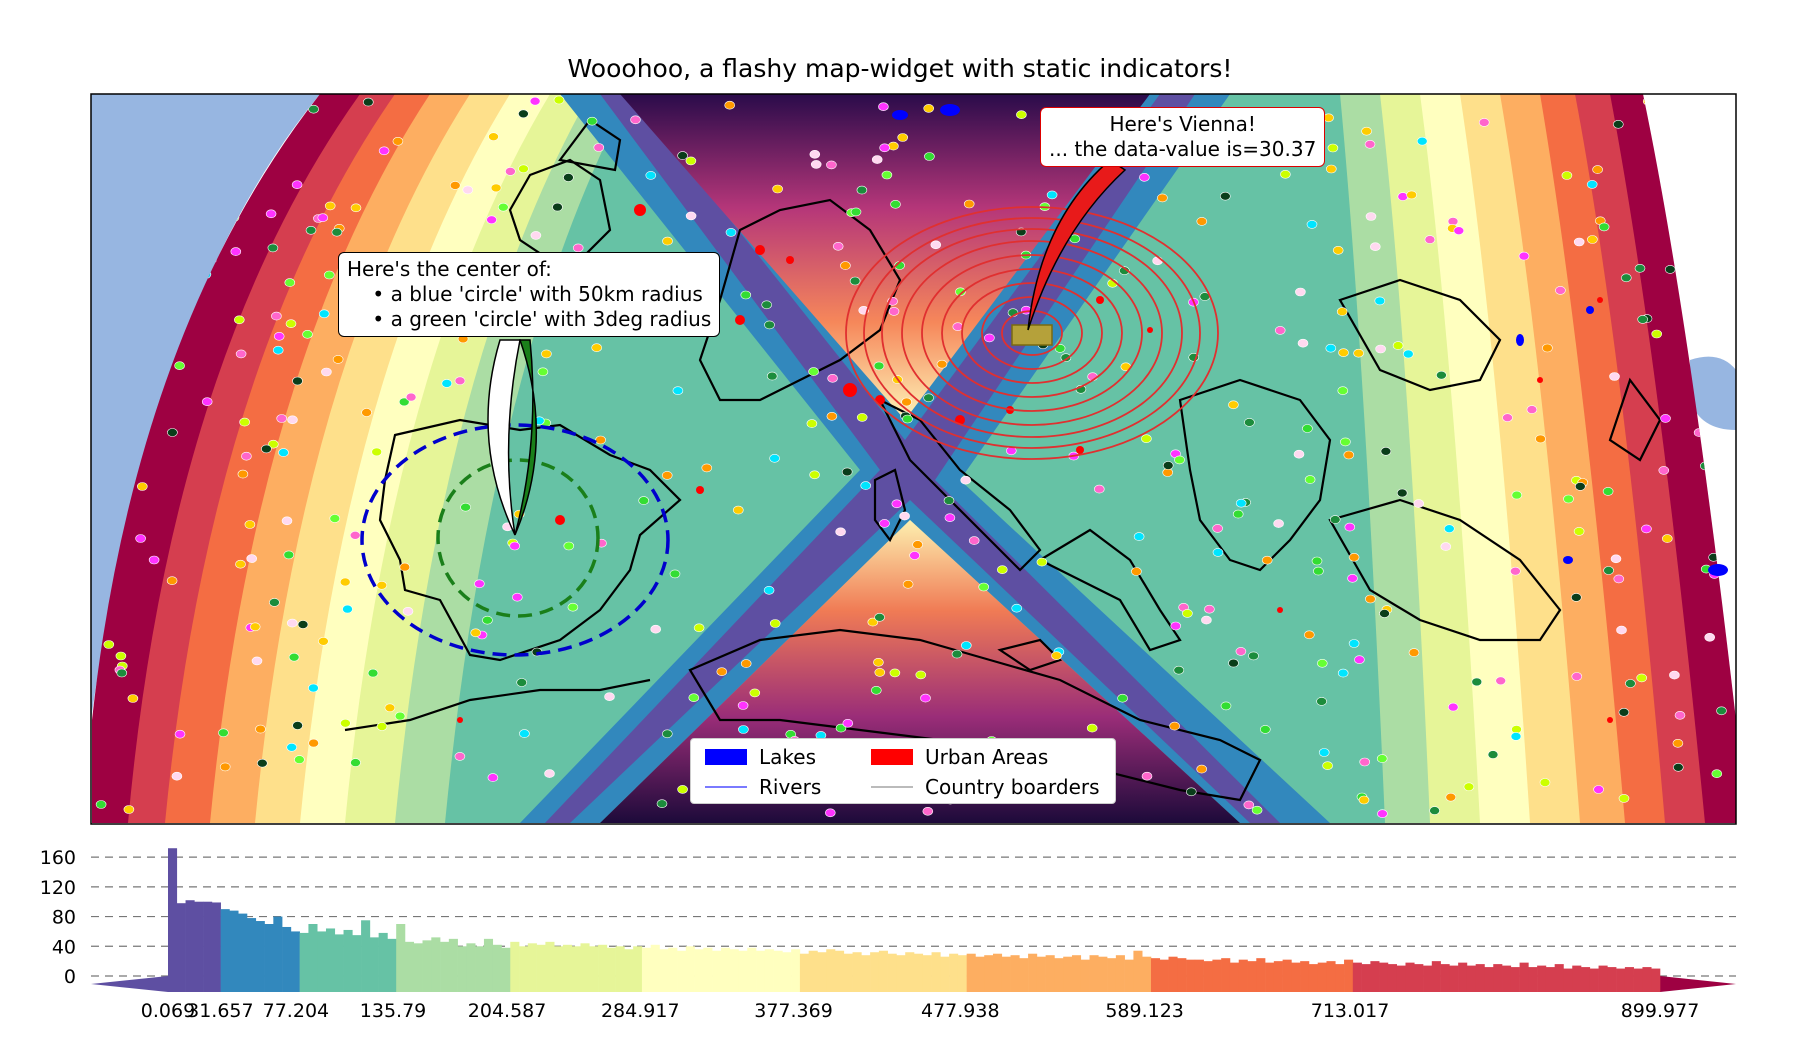 The height and width of the screenshot is (1050, 1800). What do you see at coordinates (529, 319) in the screenshot?
I see `annotation-center-line3: • a green 'circle' with 3deg radius` at bounding box center [529, 319].